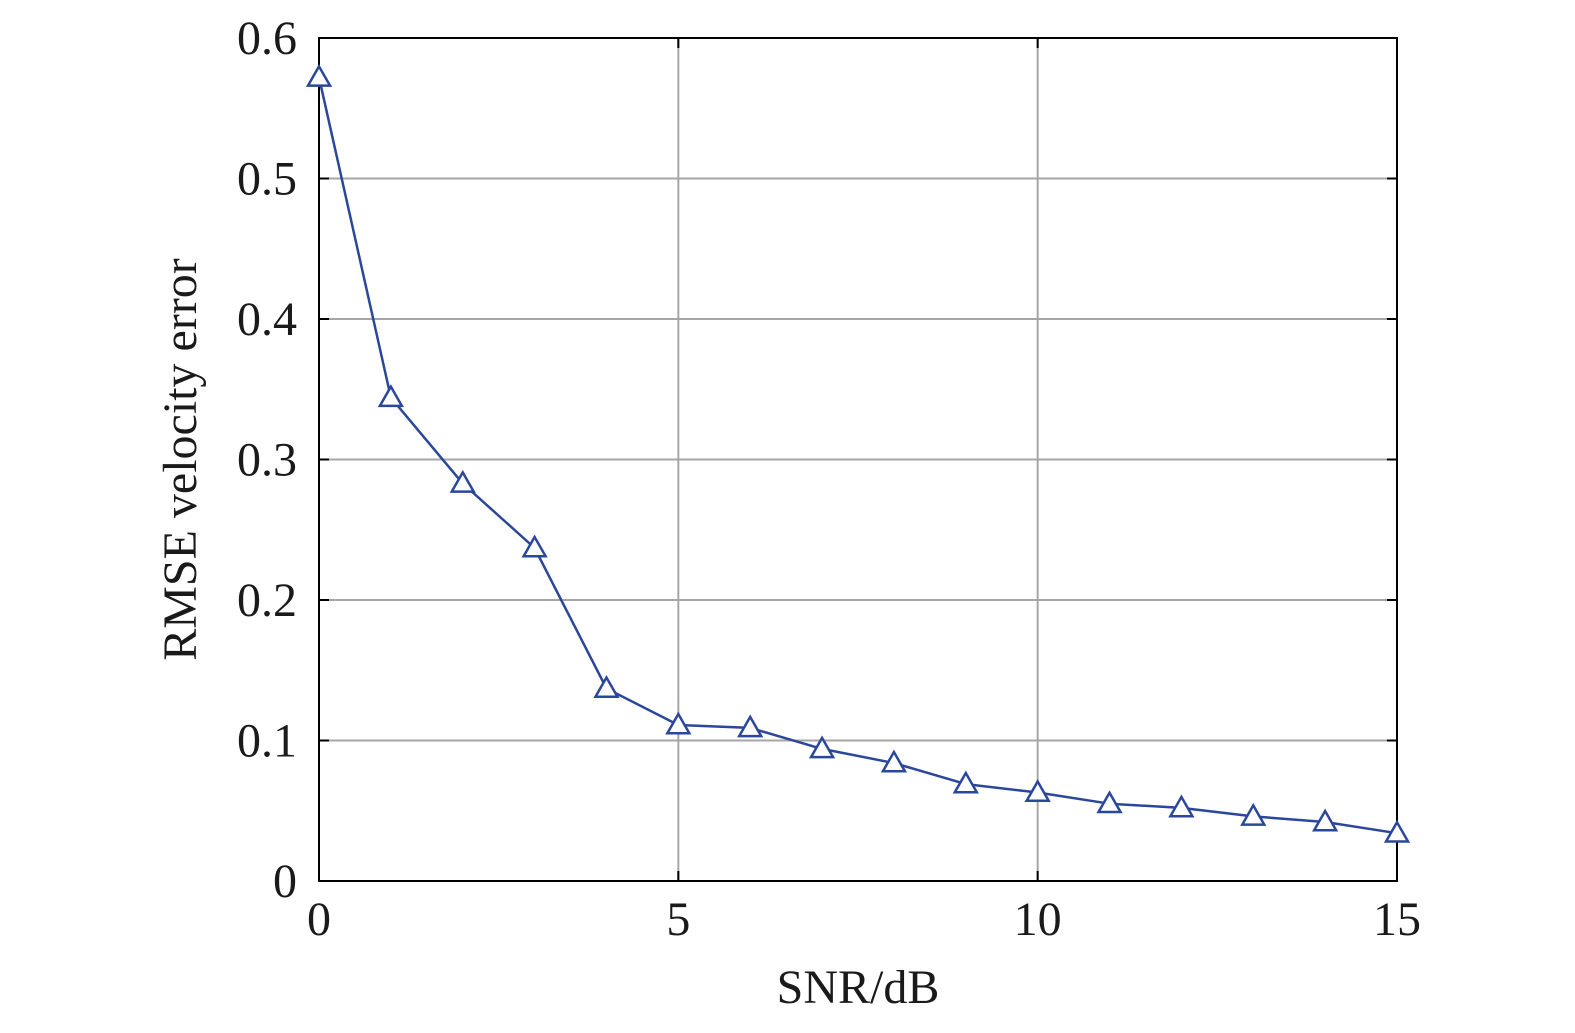 This screenshot has width=1575, height=1033. What do you see at coordinates (285, 881) in the screenshot?
I see `y-tick-label: 0` at bounding box center [285, 881].